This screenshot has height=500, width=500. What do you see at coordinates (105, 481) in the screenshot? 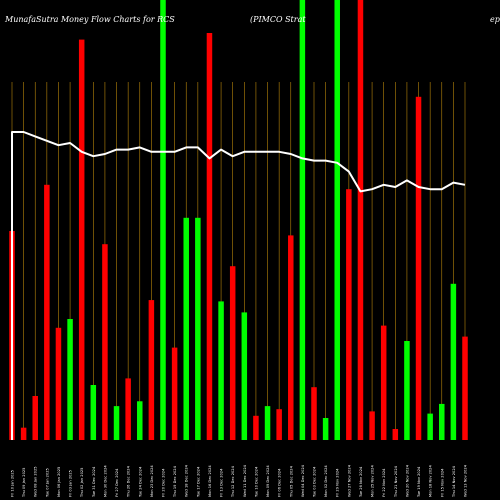
I see `x-tick-label: Mon 30 Dec 2024` at bounding box center [105, 481].